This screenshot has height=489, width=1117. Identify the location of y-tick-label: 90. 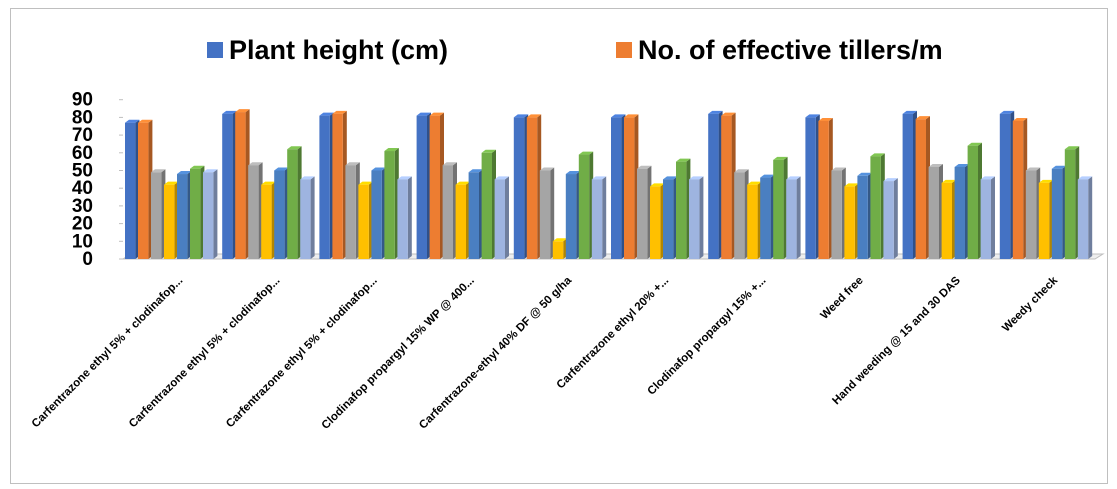
(82, 100).